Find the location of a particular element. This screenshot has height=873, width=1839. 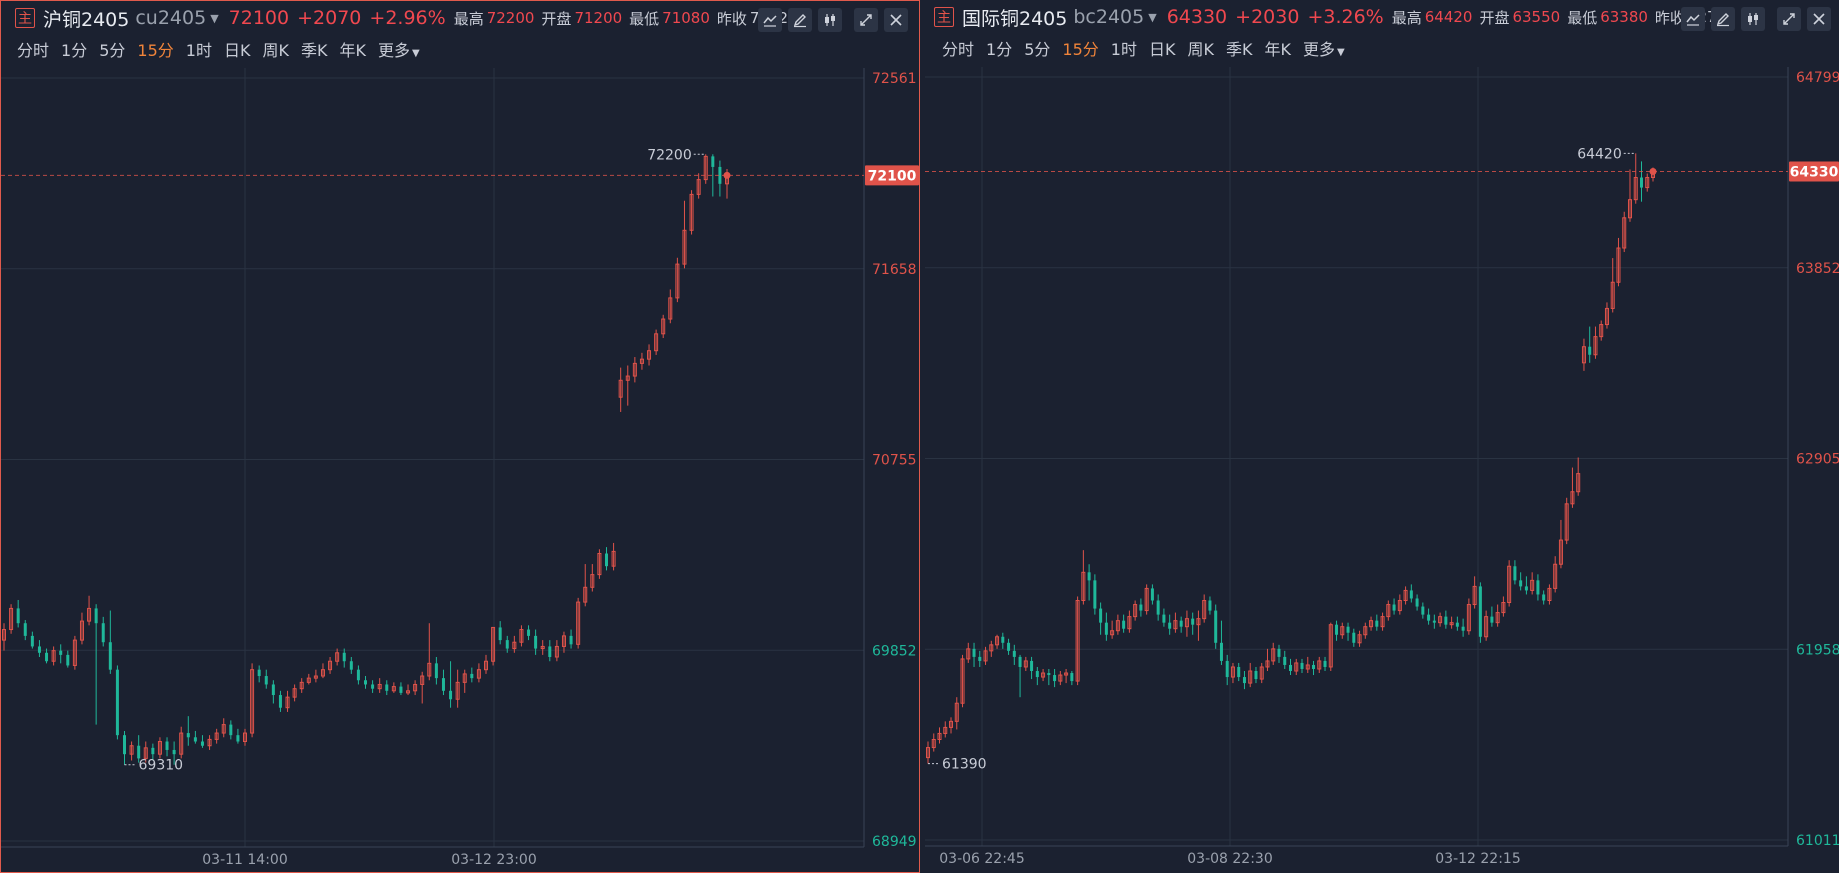

stat-value-open: 63550 is located at coordinates (1536, 17).